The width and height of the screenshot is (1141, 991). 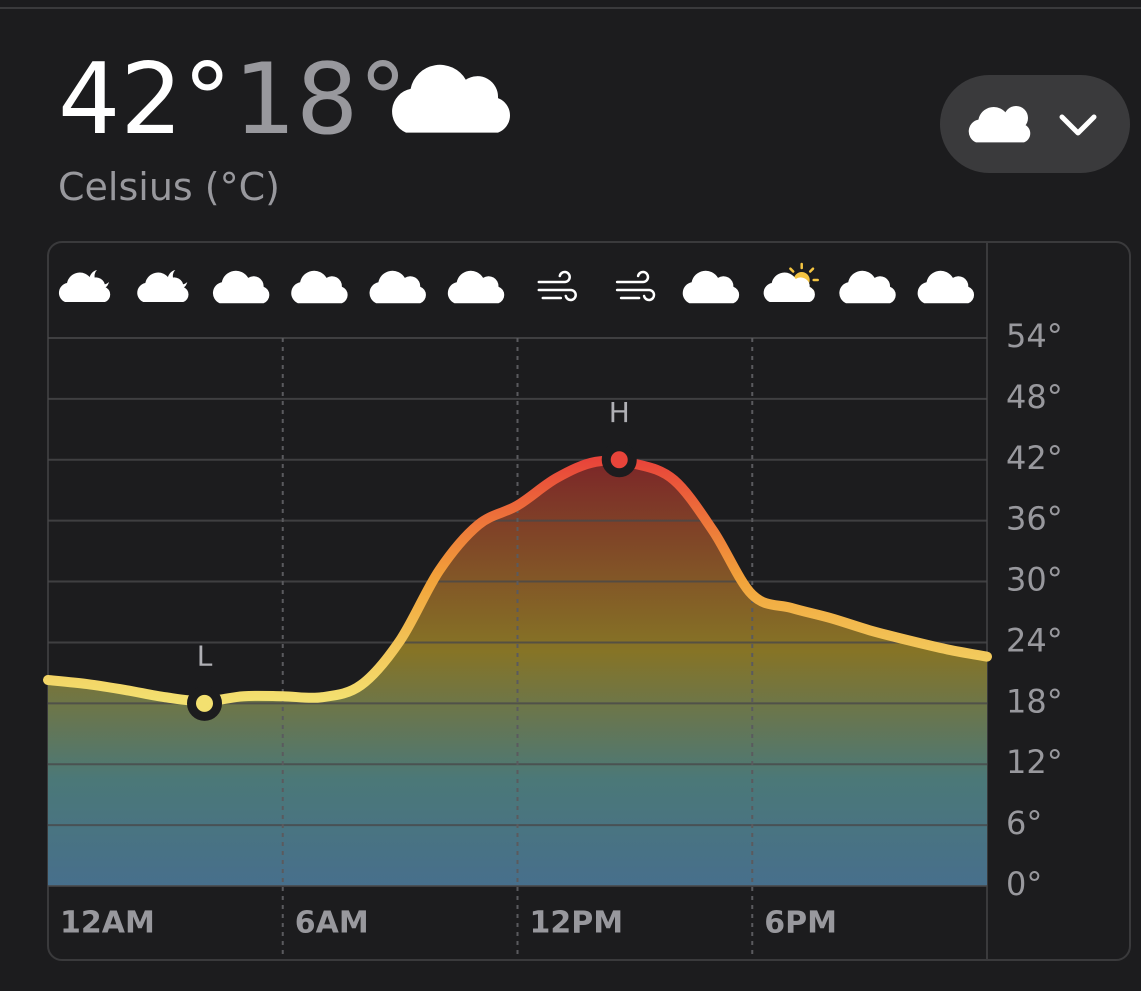 I want to click on condition-icon, so click(x=451, y=98).